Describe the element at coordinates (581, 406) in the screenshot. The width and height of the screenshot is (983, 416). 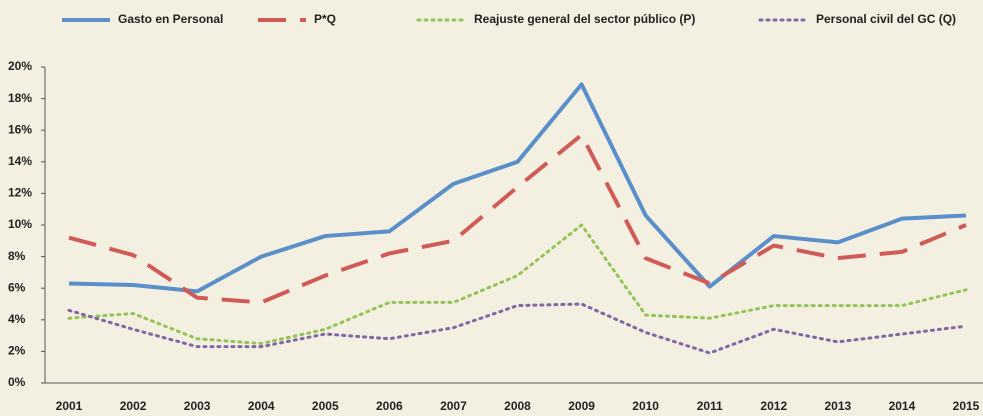
I see `x-tick-label: 2009` at that location.